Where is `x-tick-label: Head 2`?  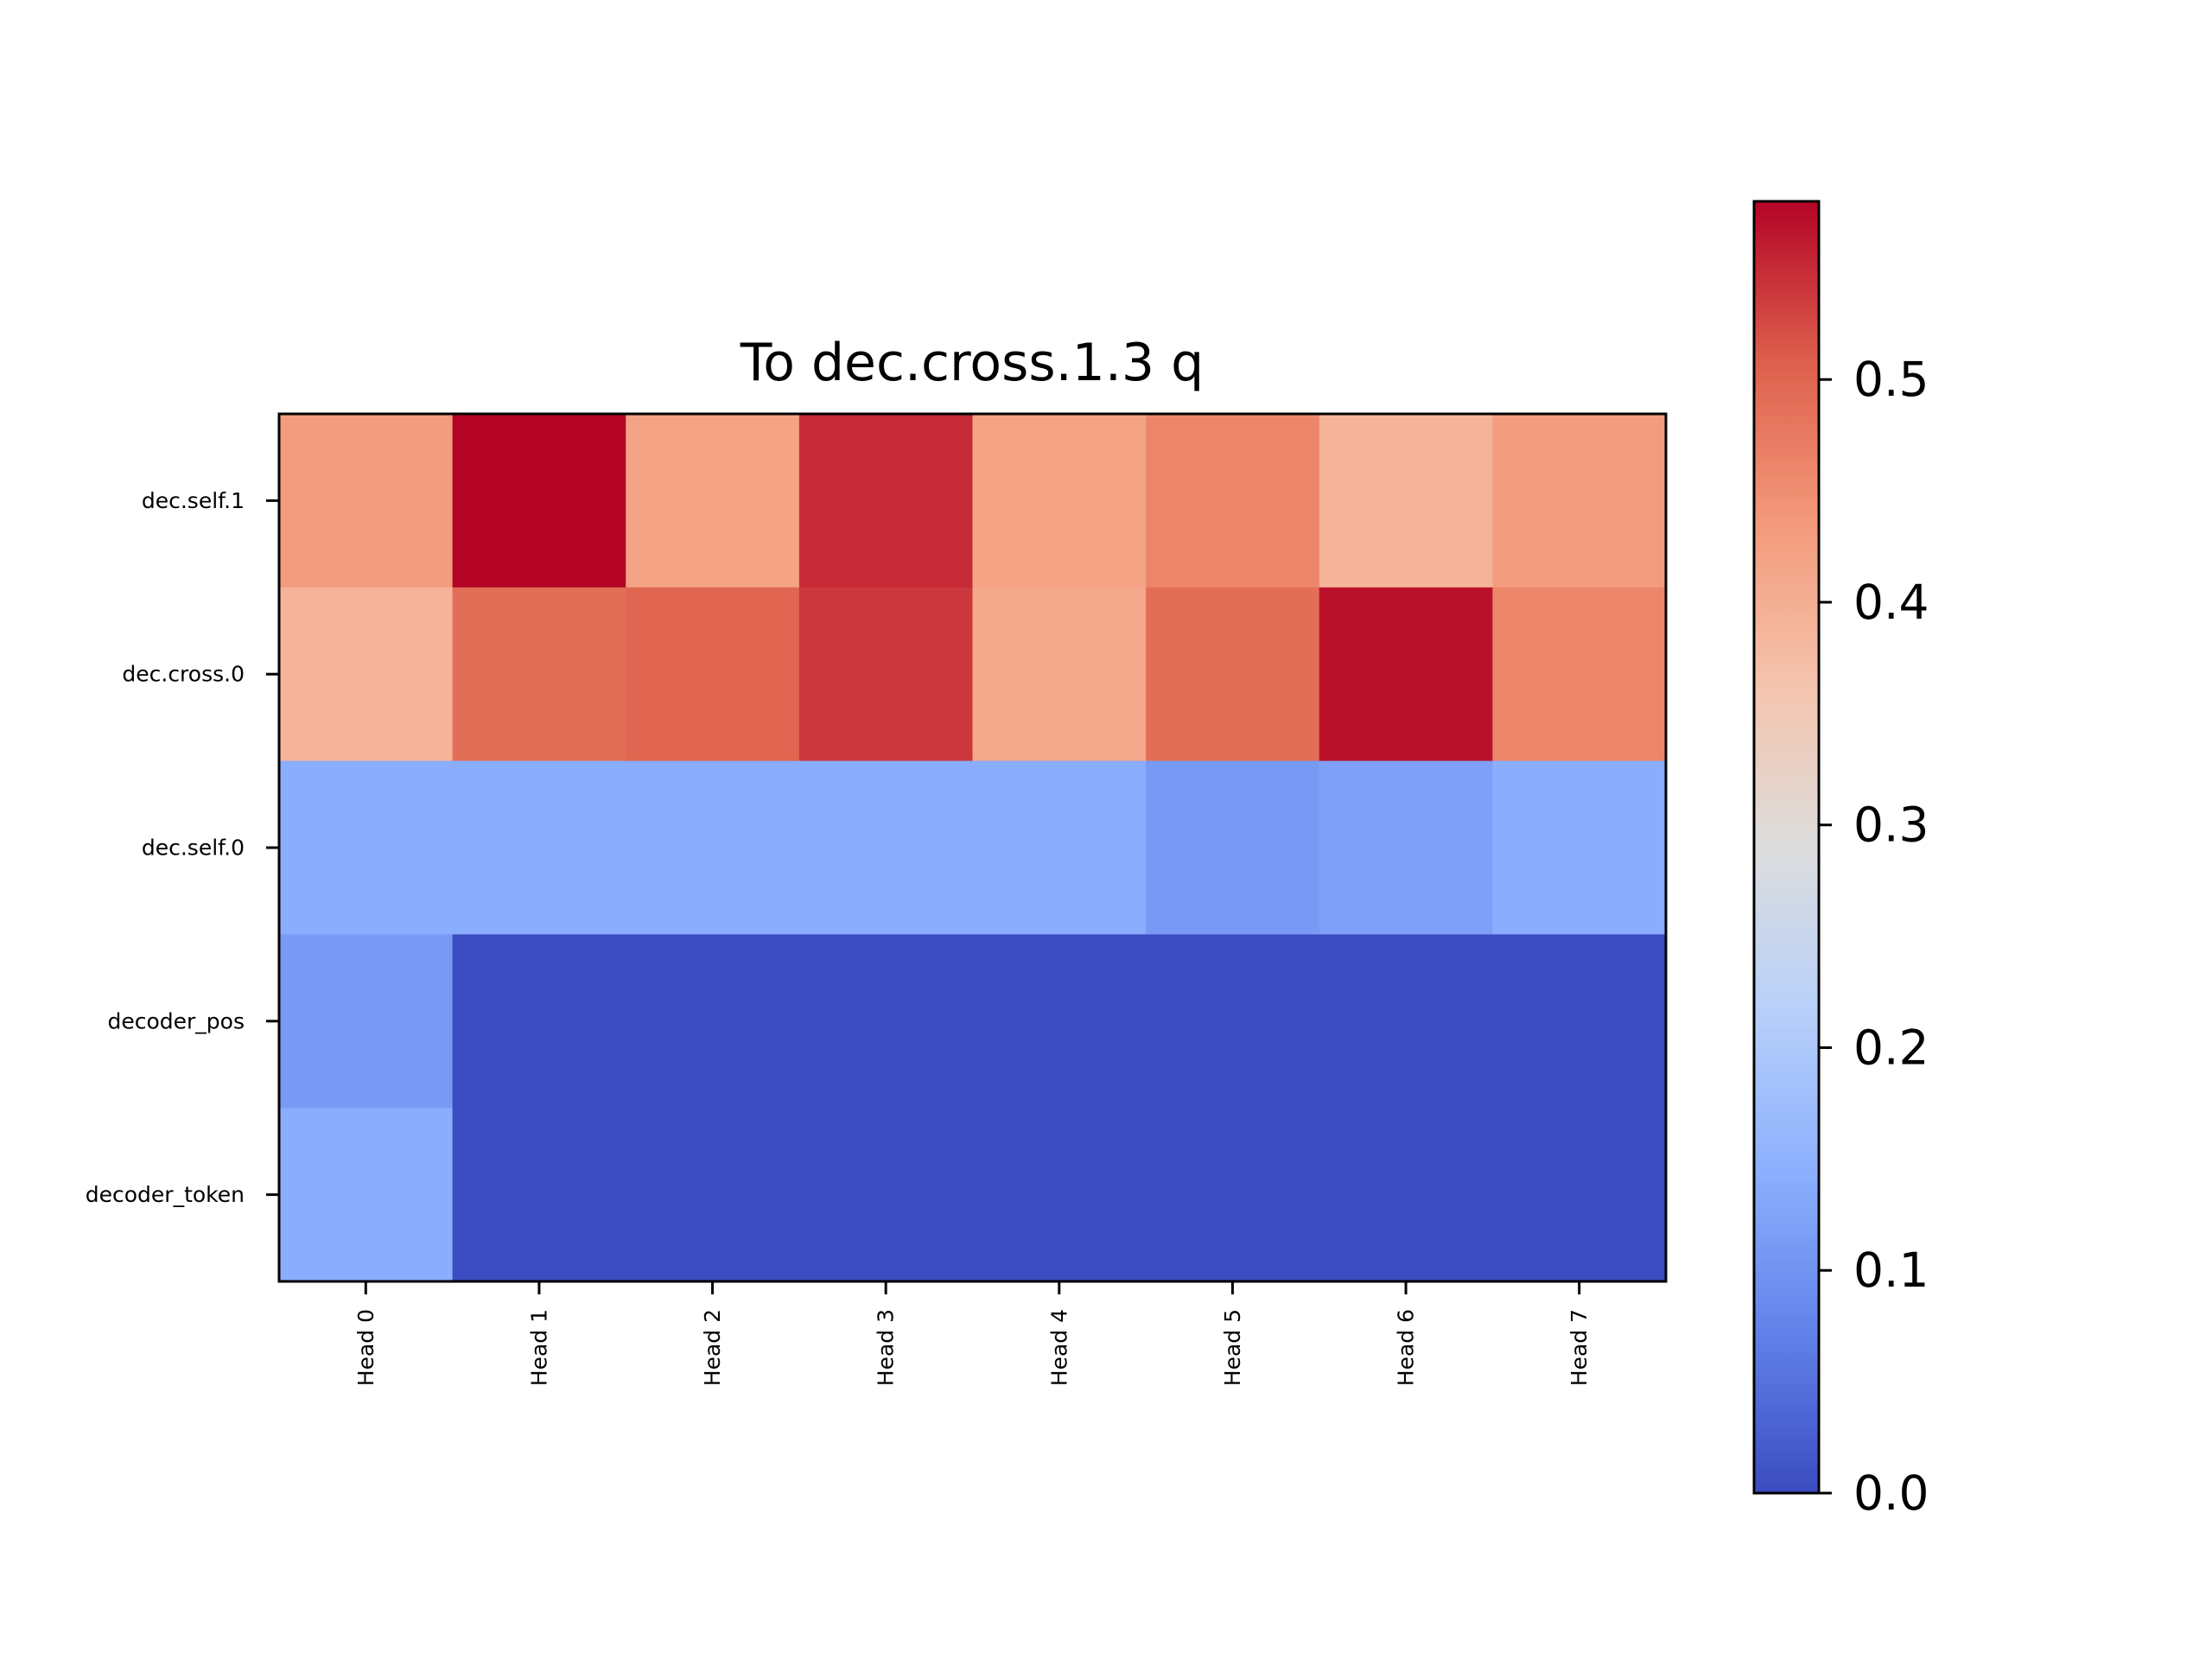 x-tick-label: Head 2 is located at coordinates (712, 1347).